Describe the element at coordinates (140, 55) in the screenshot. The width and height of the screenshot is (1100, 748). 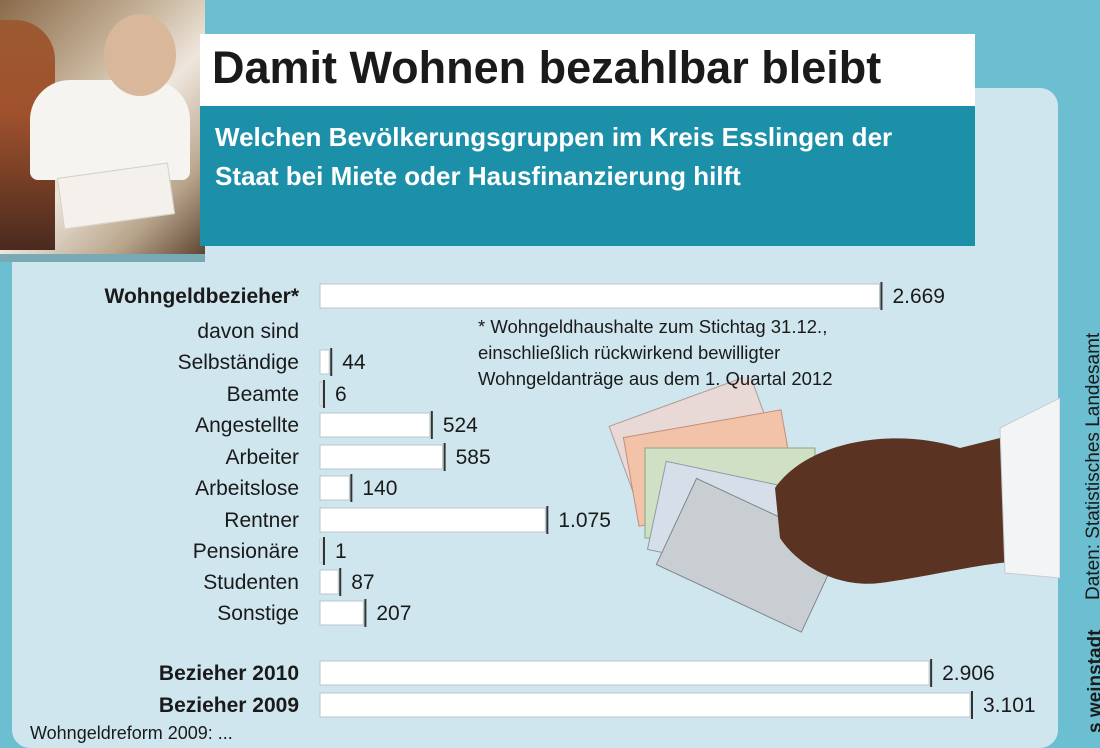
I see `photo-person-head` at that location.